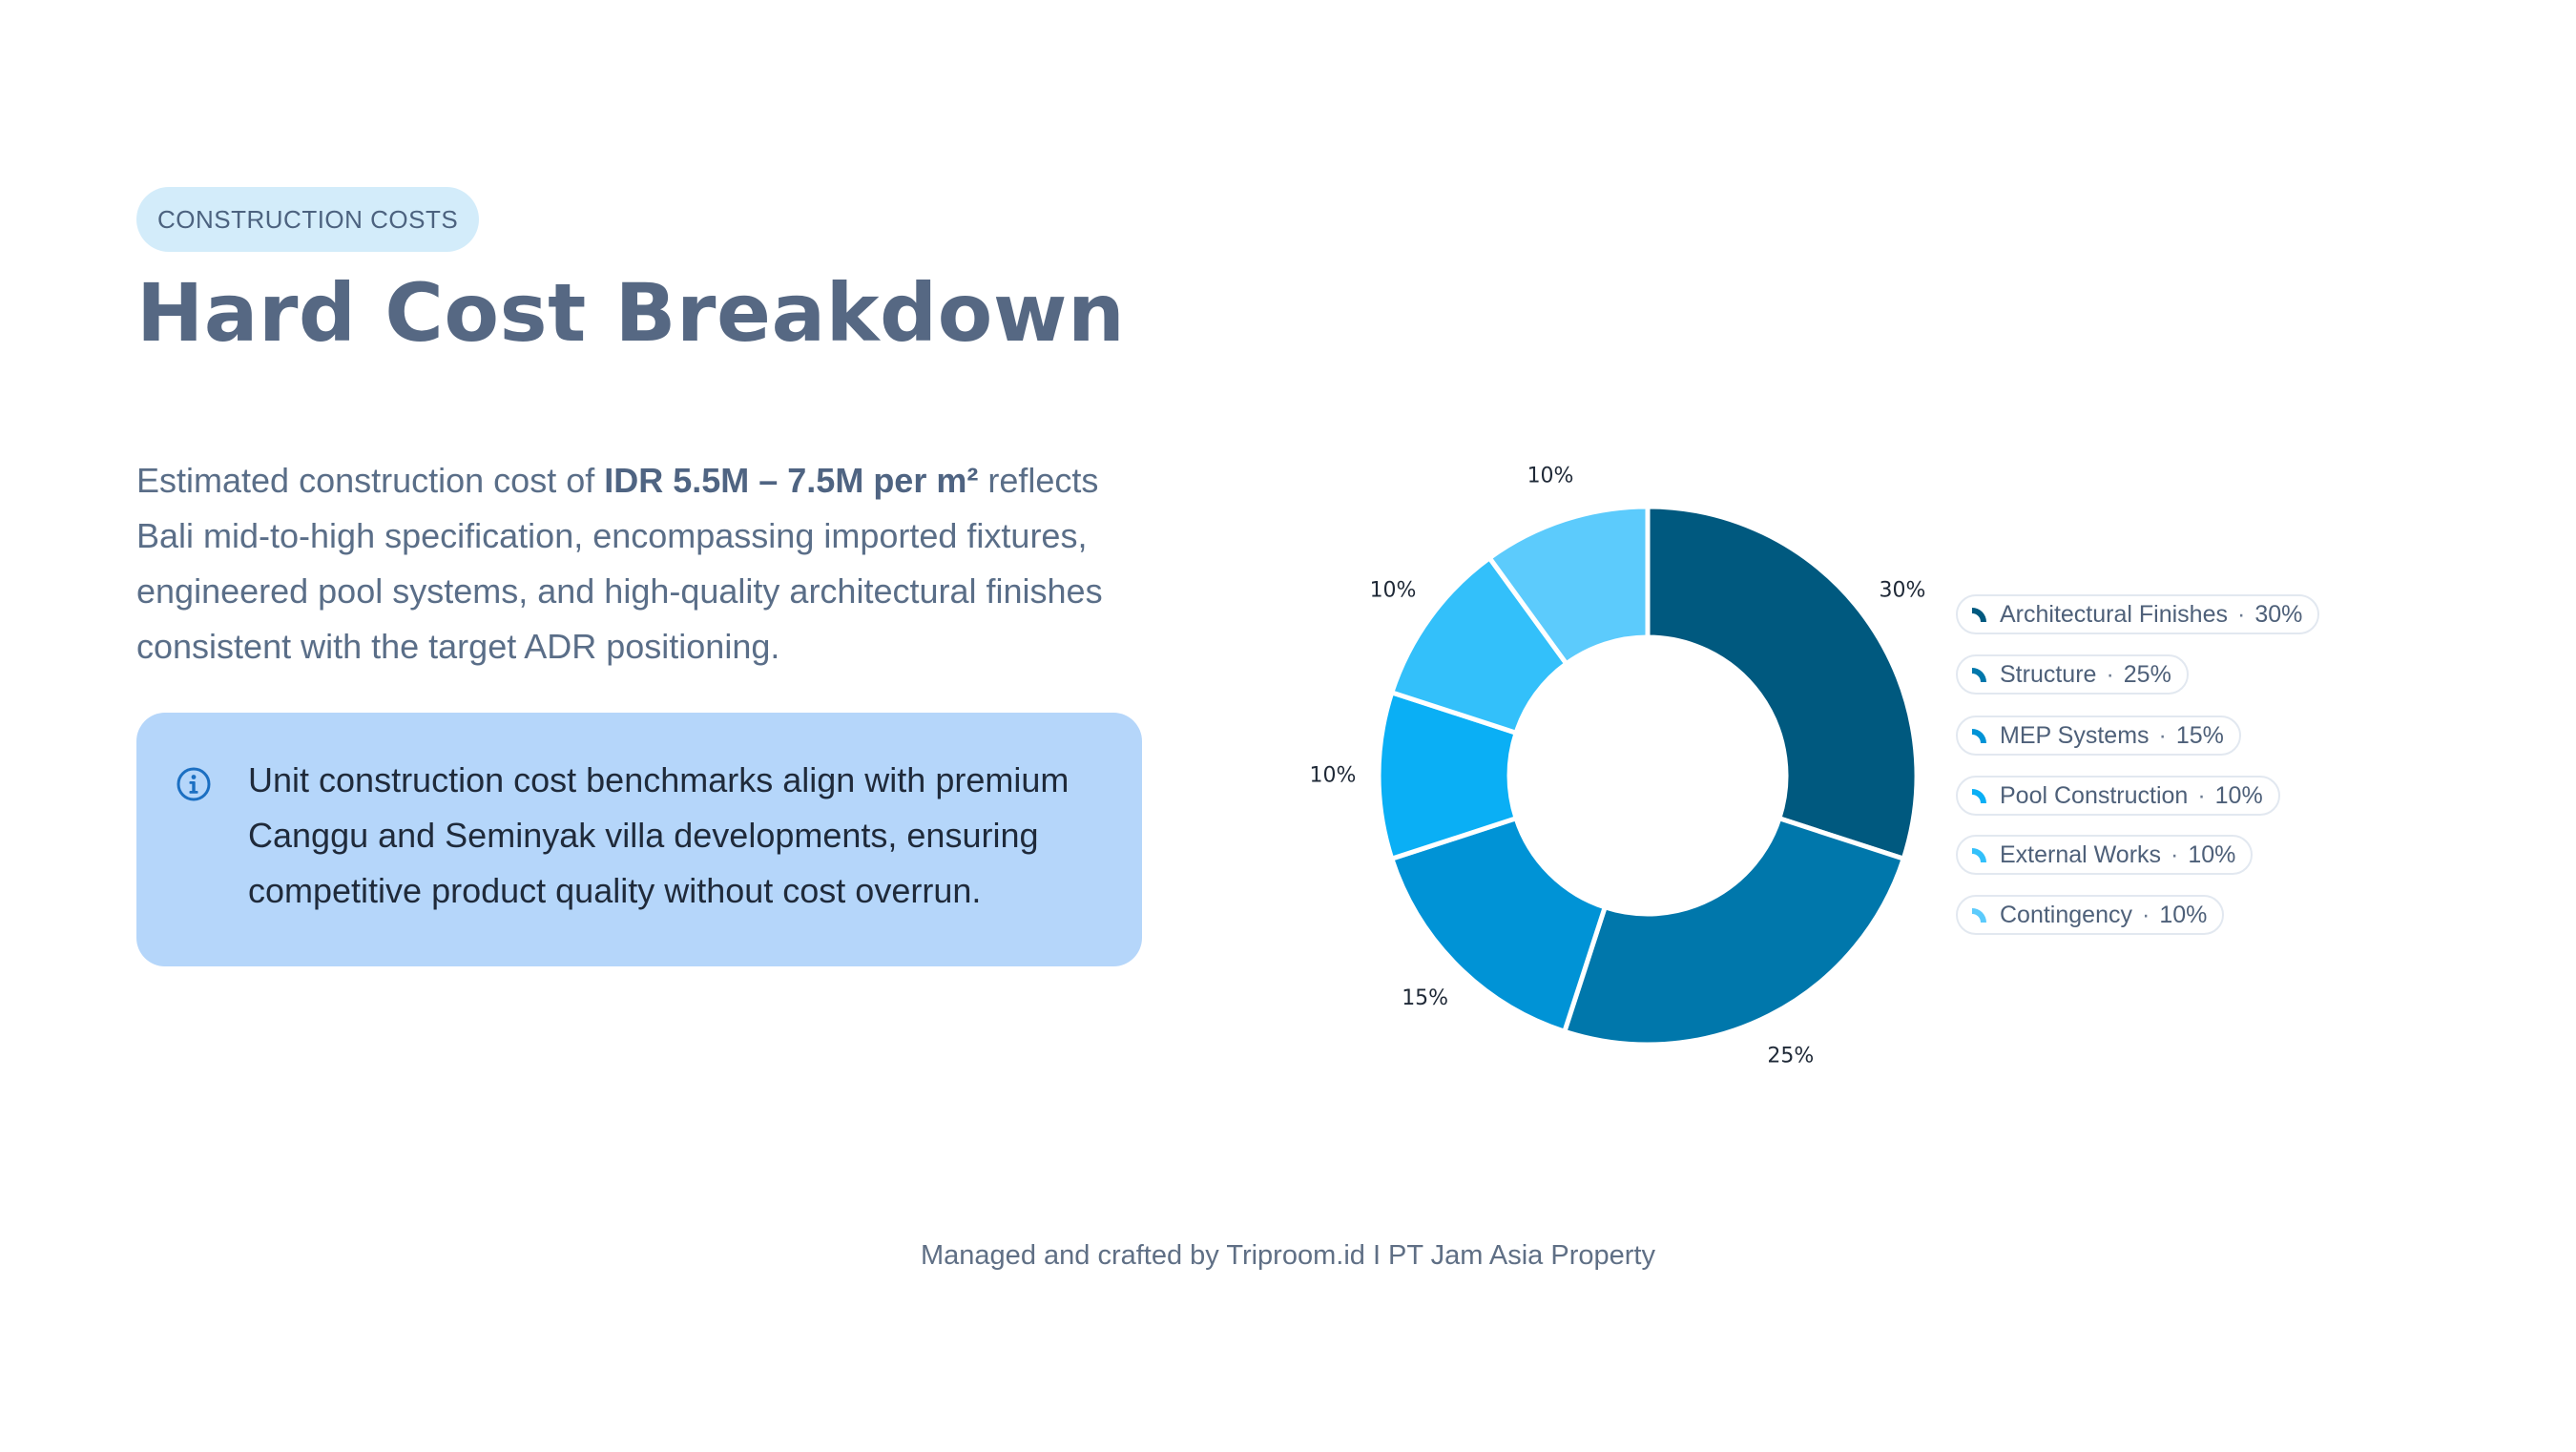  I want to click on section-chip: CONSTRUCTION COSTS, so click(308, 220).